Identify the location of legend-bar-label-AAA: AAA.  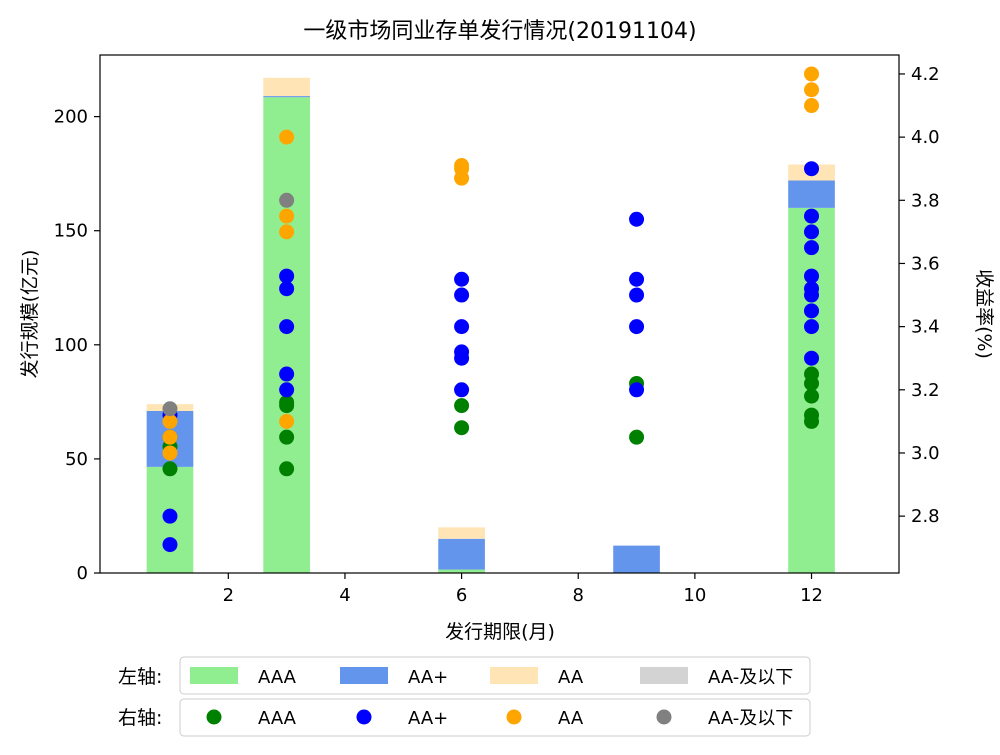
(277, 677).